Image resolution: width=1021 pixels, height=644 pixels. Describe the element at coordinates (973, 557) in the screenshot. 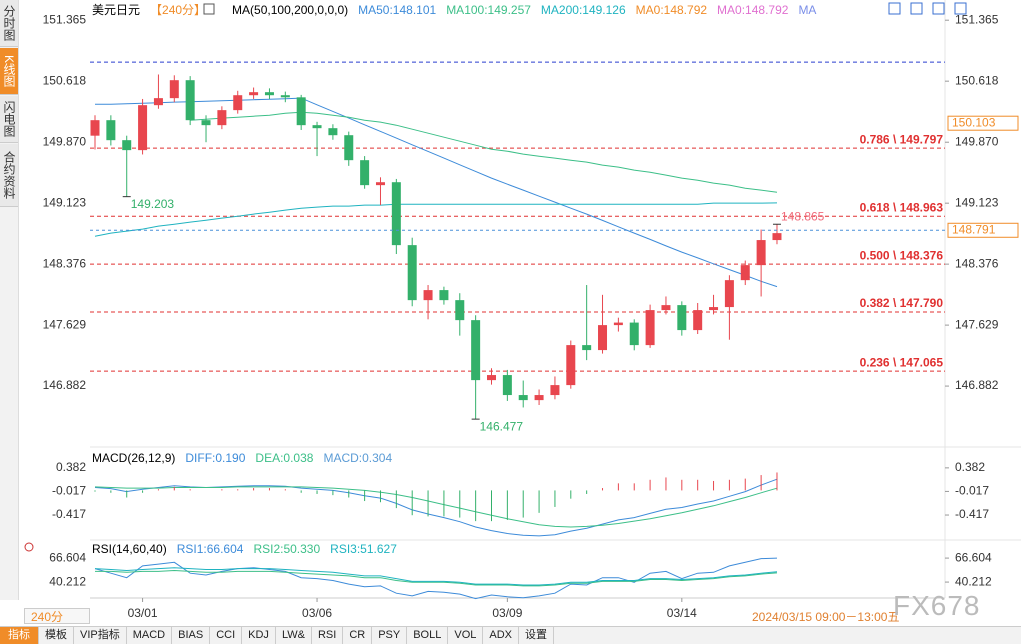

I see `y-tick-label: 66.604` at that location.